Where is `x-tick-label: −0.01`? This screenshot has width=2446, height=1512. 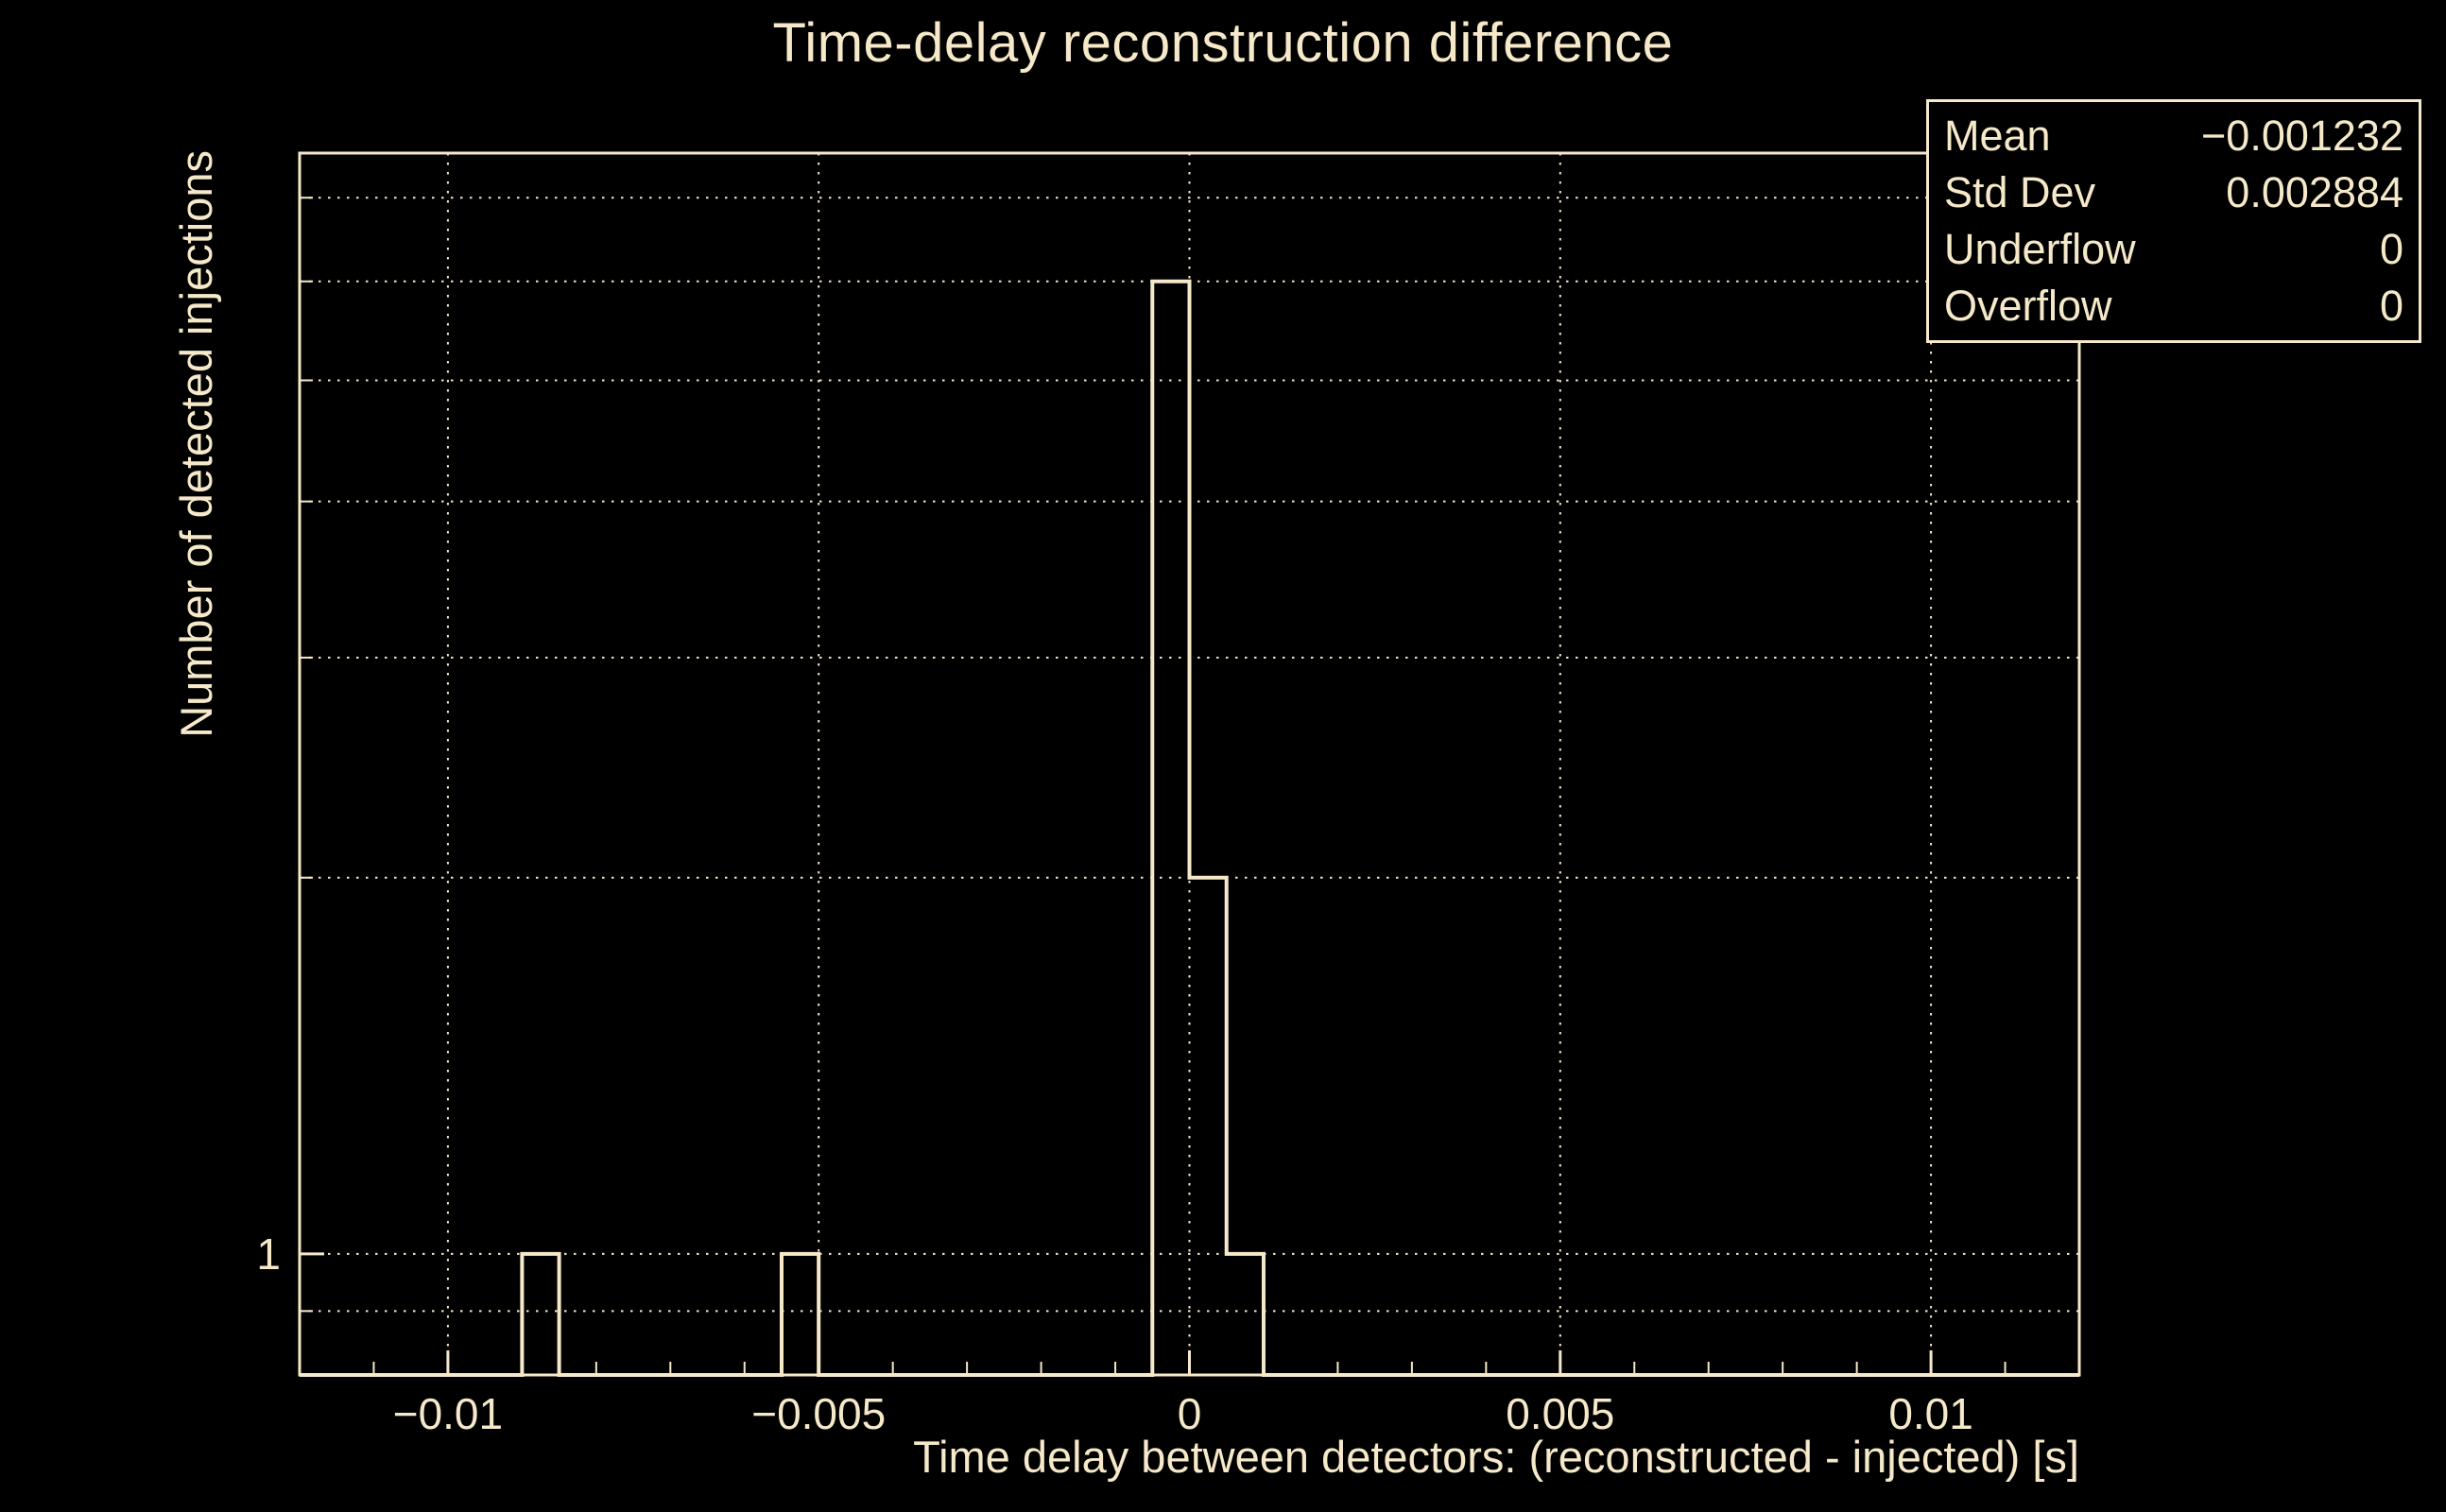
x-tick-label: −0.01 is located at coordinates (448, 1413).